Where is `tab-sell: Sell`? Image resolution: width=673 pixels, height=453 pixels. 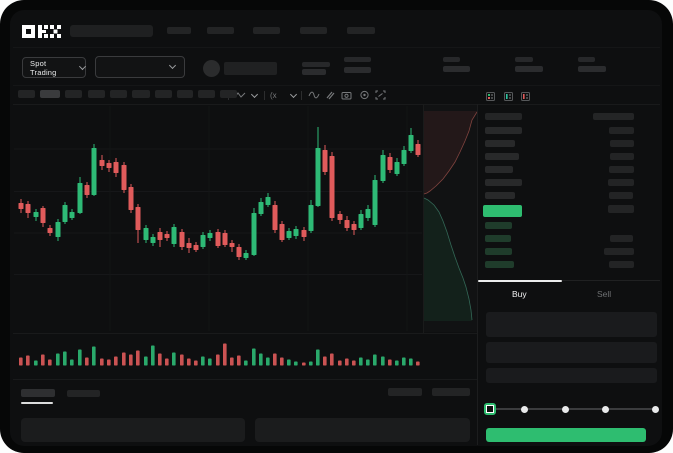 tab-sell: Sell is located at coordinates (604, 294).